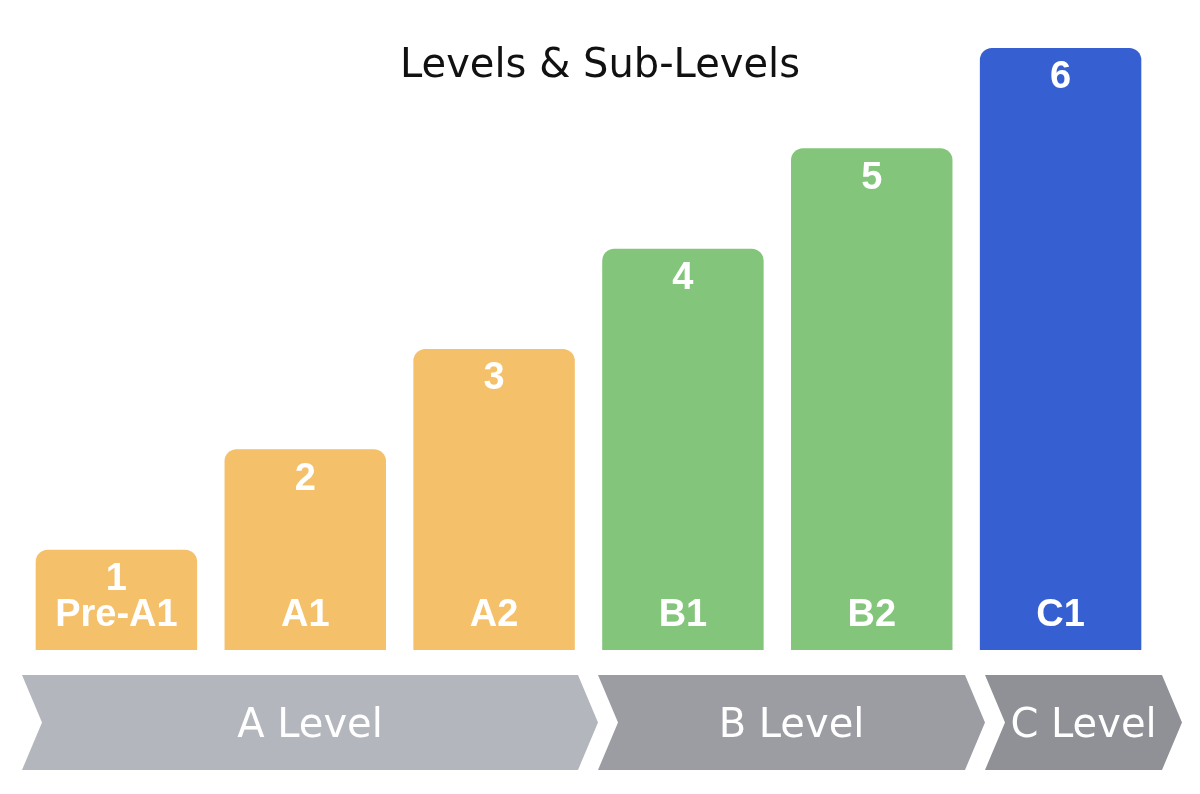 This screenshot has width=1200, height=794. What do you see at coordinates (494, 376) in the screenshot?
I see `data-label: 3` at bounding box center [494, 376].